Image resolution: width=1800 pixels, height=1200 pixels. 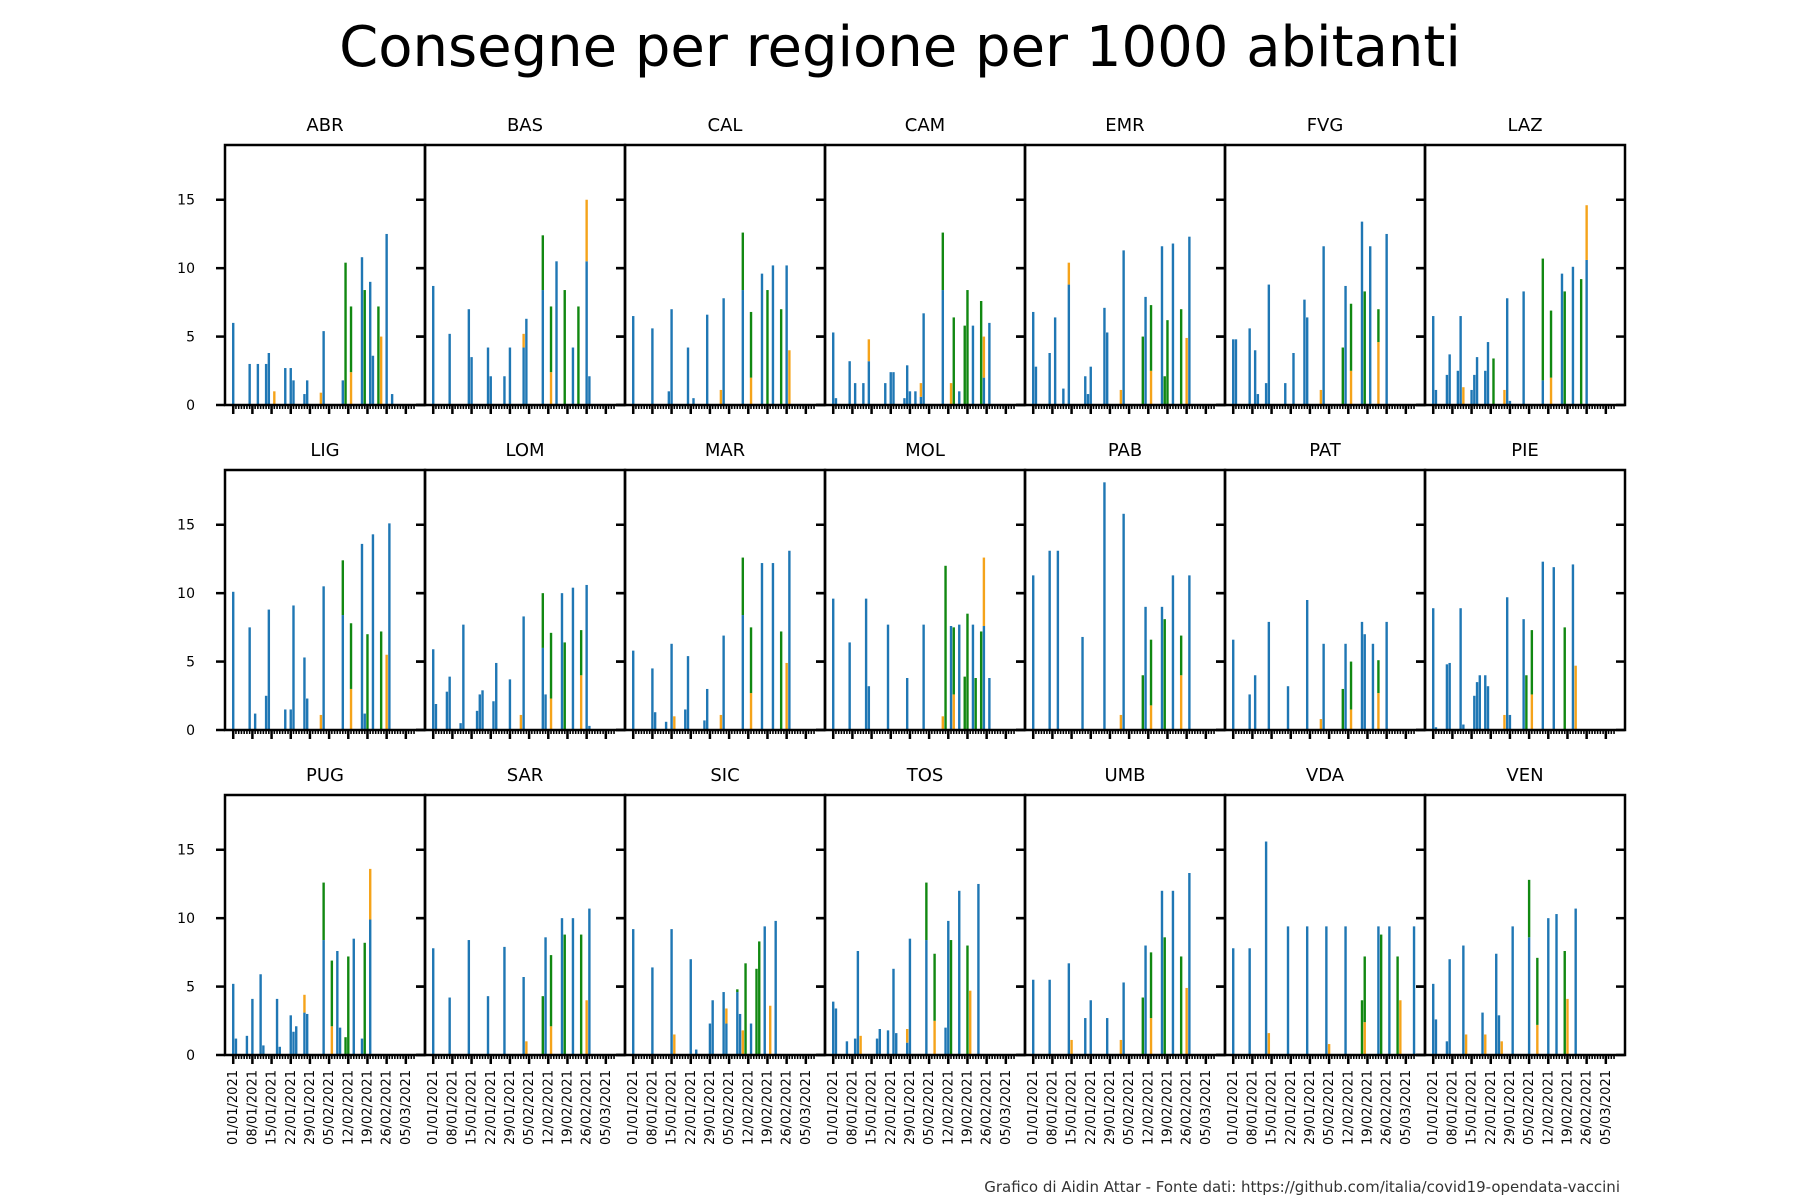 What do you see at coordinates (891, 1107) in the screenshot?
I see `xtick-label: 22/01/2021` at bounding box center [891, 1107].